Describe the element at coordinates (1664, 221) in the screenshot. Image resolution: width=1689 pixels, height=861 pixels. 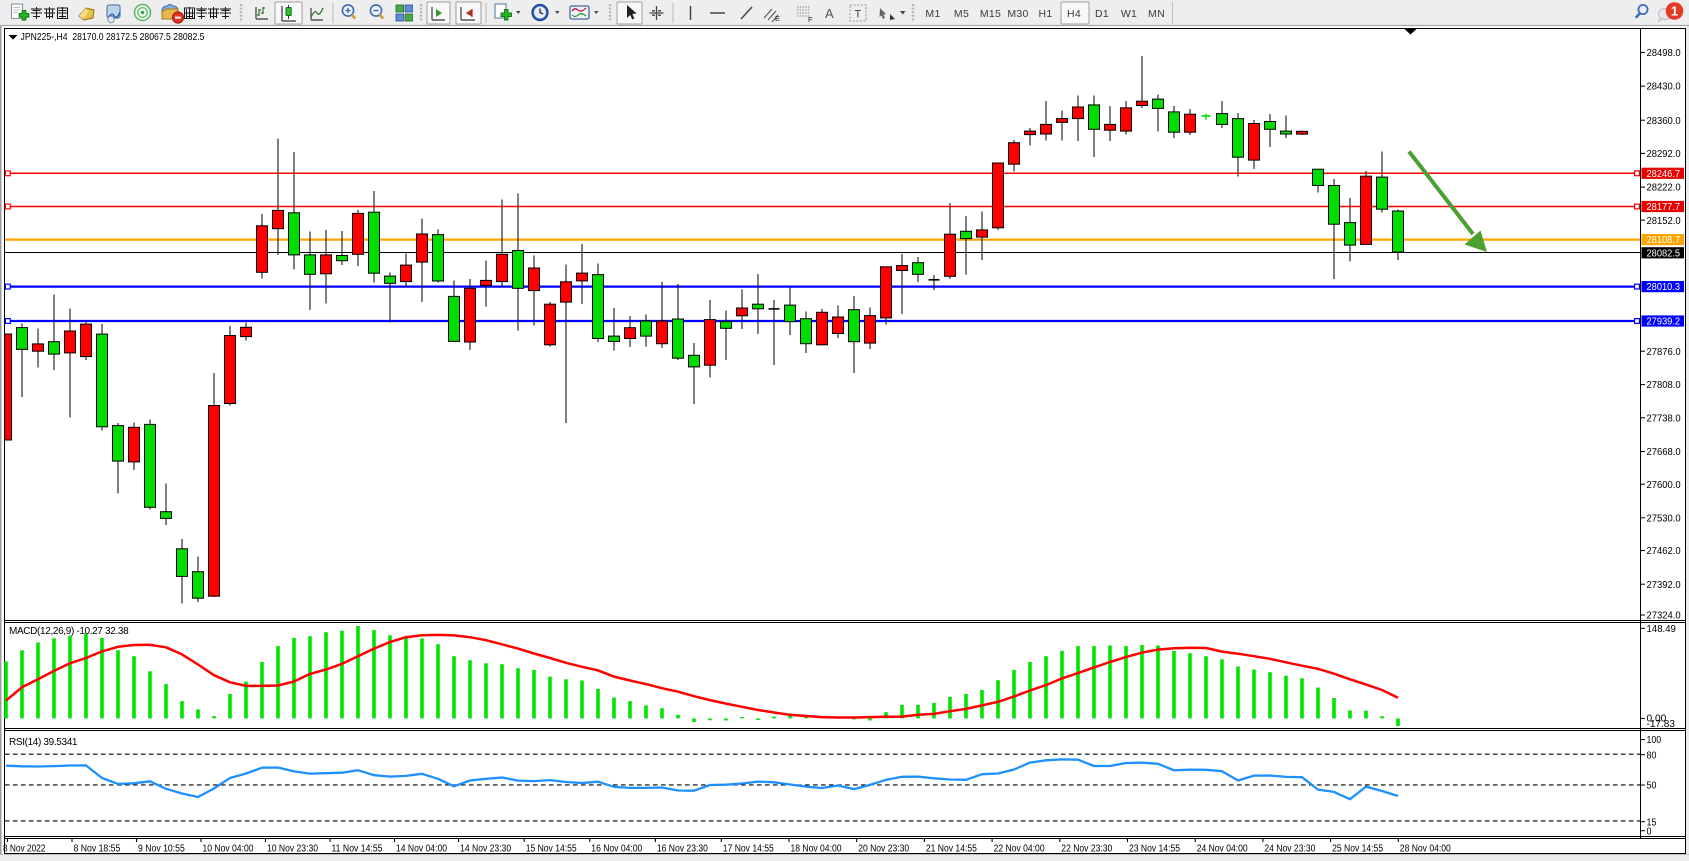
I see `svg-text: 28152.0` at that location.